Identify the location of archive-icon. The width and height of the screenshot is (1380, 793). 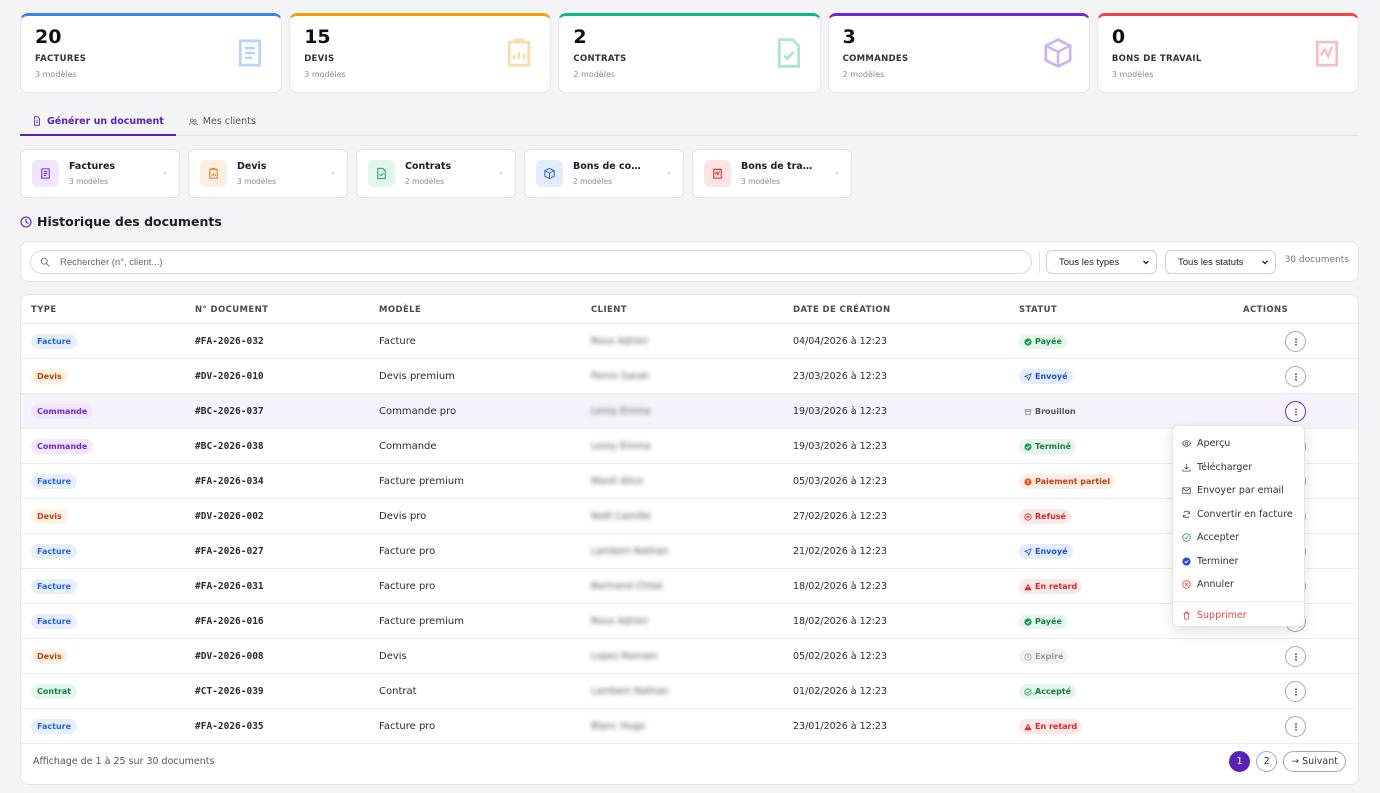
(1028, 411).